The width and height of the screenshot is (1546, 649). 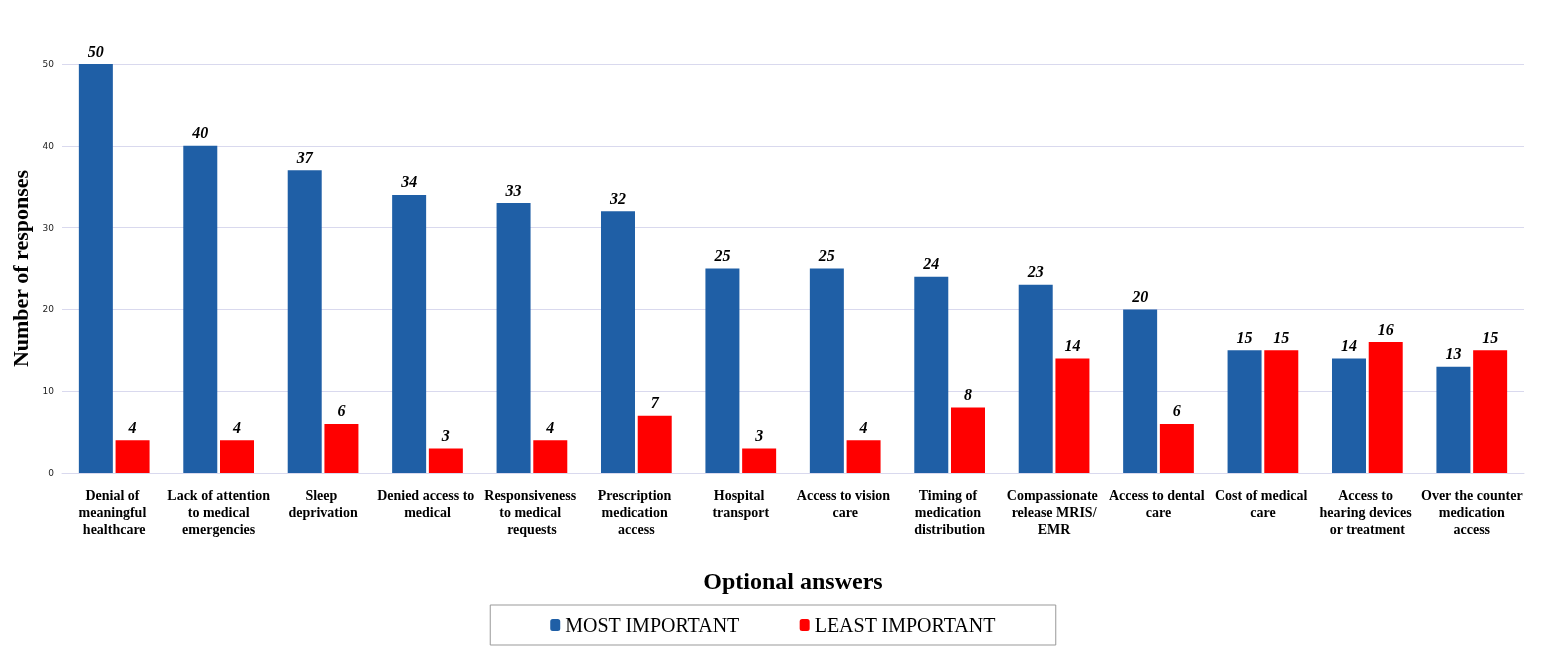 What do you see at coordinates (513, 190) in the screenshot?
I see `data-label: 33` at bounding box center [513, 190].